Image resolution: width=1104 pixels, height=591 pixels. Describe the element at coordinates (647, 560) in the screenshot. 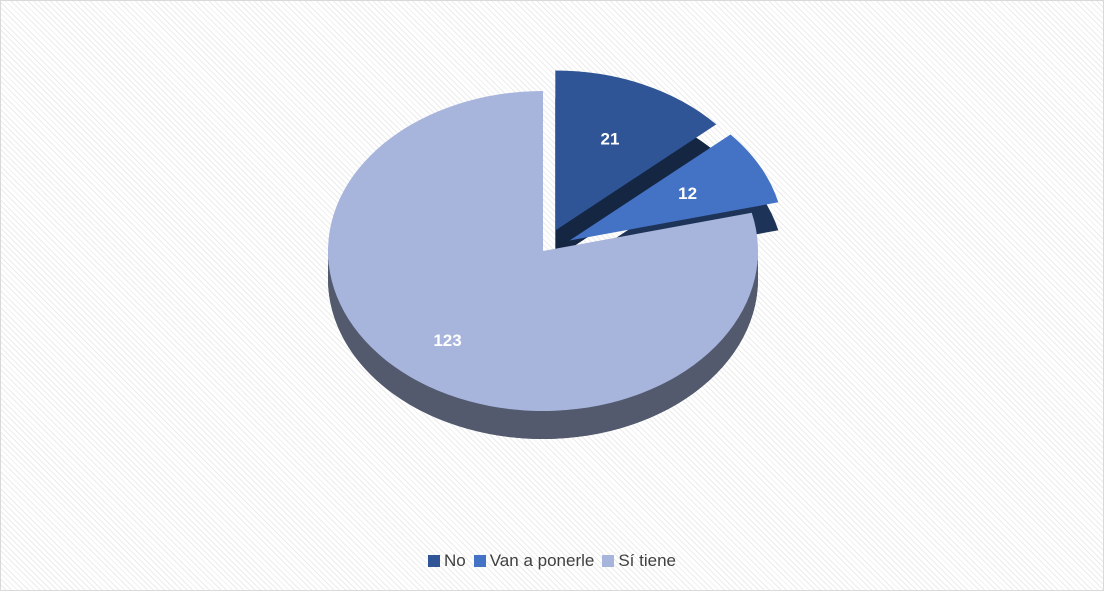

I see `legend-label: Sí tiene` at that location.